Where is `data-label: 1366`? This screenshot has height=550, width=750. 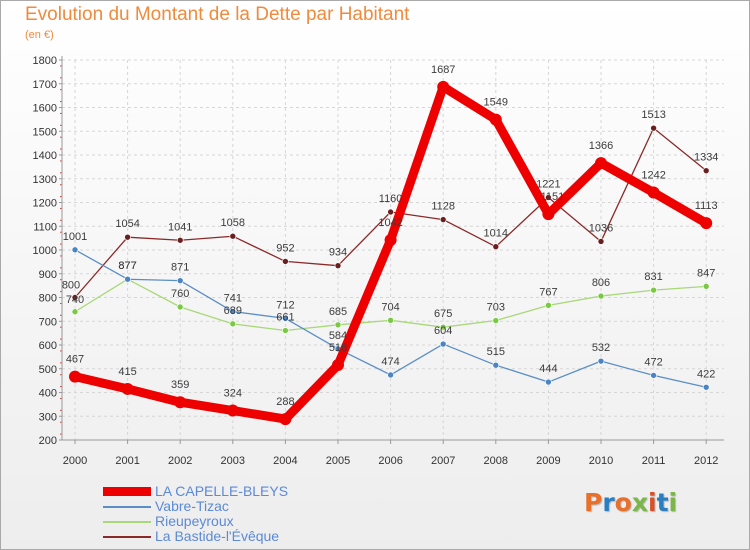
data-label: 1366 is located at coordinates (601, 146).